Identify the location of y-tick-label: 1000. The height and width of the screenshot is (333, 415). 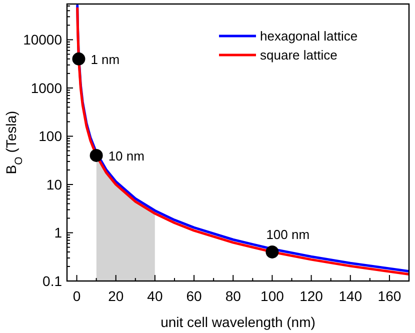
(46, 88).